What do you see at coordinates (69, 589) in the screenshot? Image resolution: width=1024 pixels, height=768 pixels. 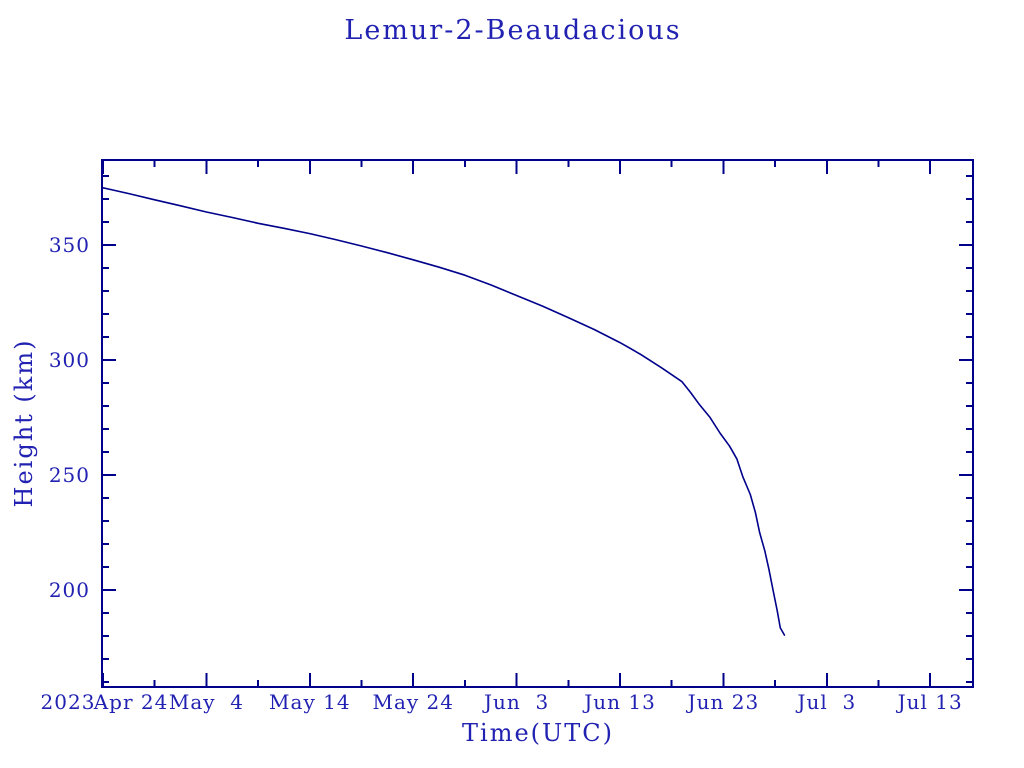 I see `y-tick-label: 200` at bounding box center [69, 589].